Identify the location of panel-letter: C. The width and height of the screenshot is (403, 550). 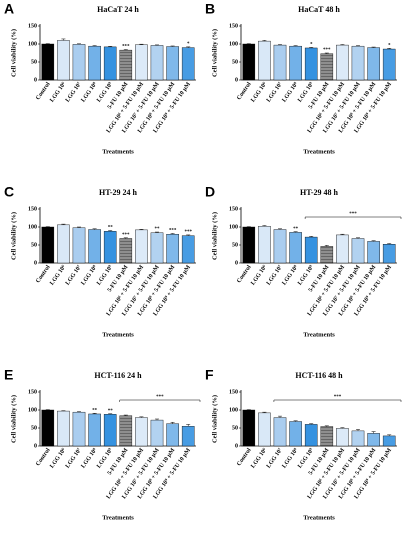
(9, 192).